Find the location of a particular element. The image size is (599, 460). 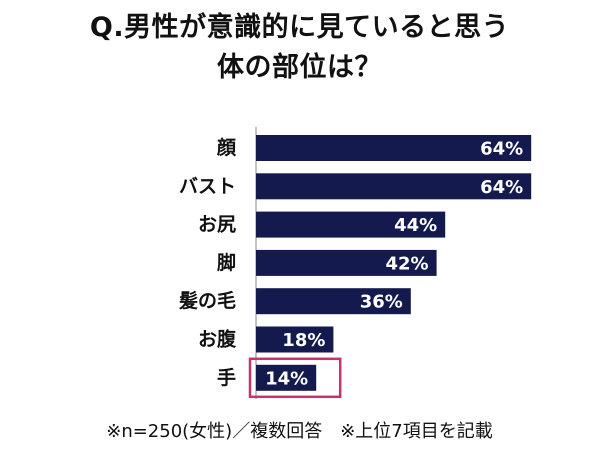

chart-title-line-2: 体の部位は？ is located at coordinates (299, 67).